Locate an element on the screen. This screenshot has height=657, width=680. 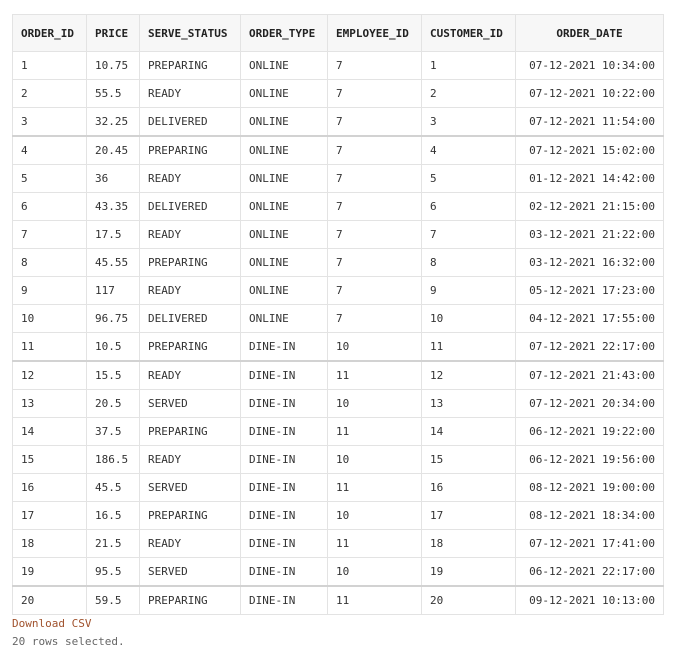
order-id-cell: 2 is located at coordinates (49, 93).